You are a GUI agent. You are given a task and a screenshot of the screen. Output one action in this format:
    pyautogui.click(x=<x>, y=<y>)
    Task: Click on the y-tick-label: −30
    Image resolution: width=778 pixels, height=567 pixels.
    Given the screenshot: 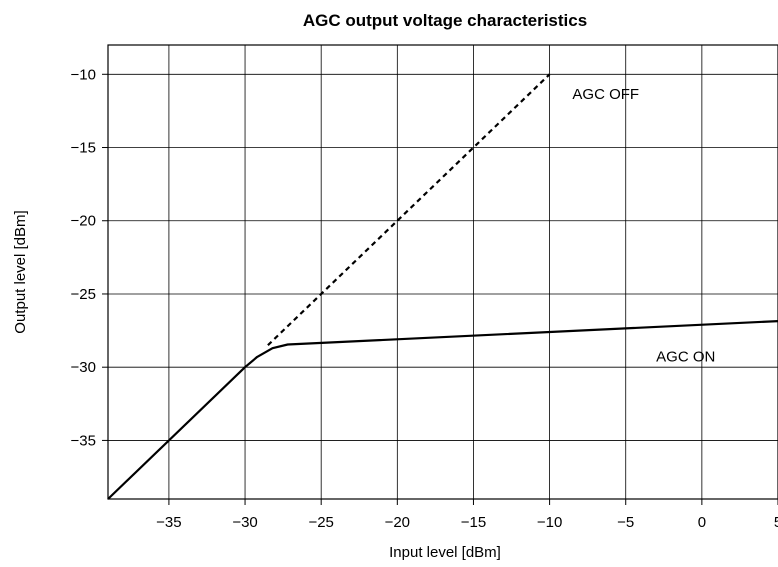 What is the action you would take?
    pyautogui.click(x=83, y=367)
    